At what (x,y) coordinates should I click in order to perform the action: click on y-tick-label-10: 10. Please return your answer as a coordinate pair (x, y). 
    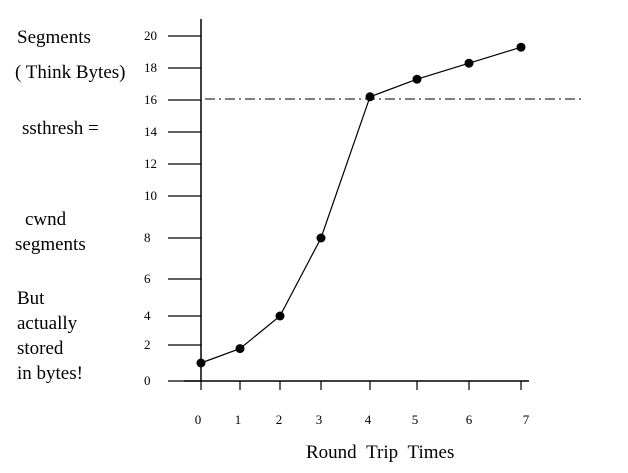
    Looking at the image, I should click on (150, 195).